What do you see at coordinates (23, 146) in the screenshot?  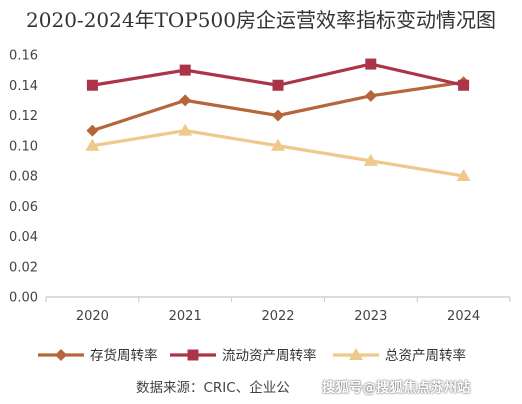 I see `y-tick-label: 0.10` at bounding box center [23, 146].